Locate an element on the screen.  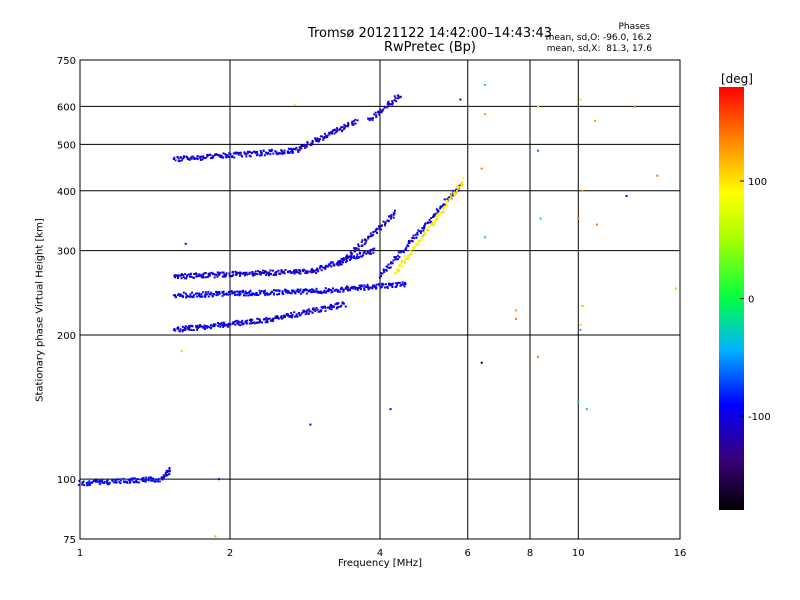
colorbar-ticks: 100 0 -100 is located at coordinates (755, 300).